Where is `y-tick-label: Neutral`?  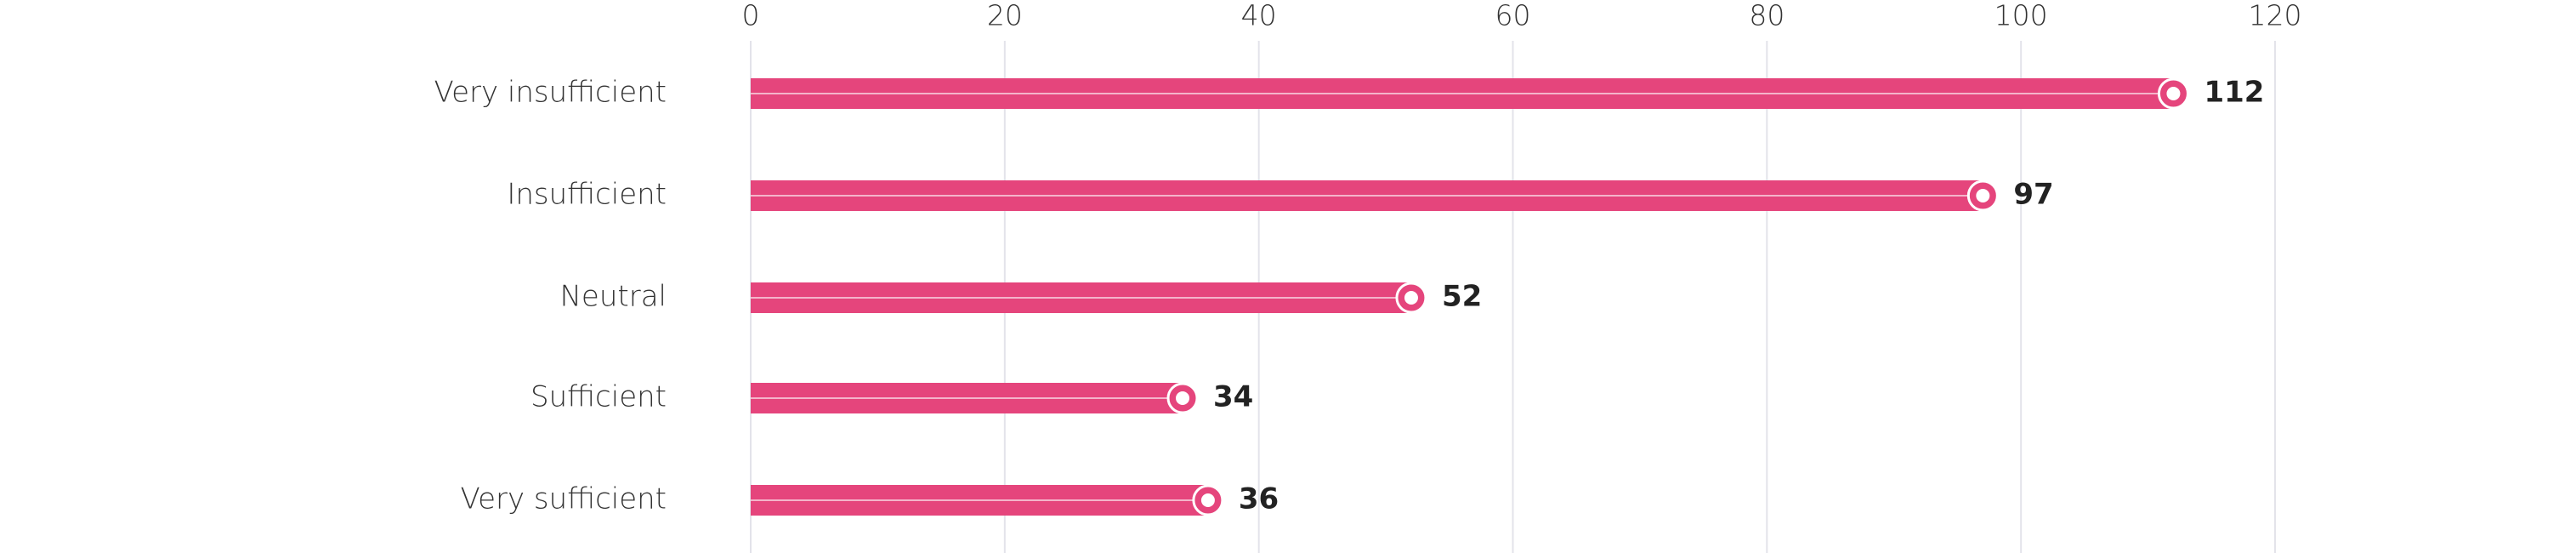 y-tick-label: Neutral is located at coordinates (614, 297).